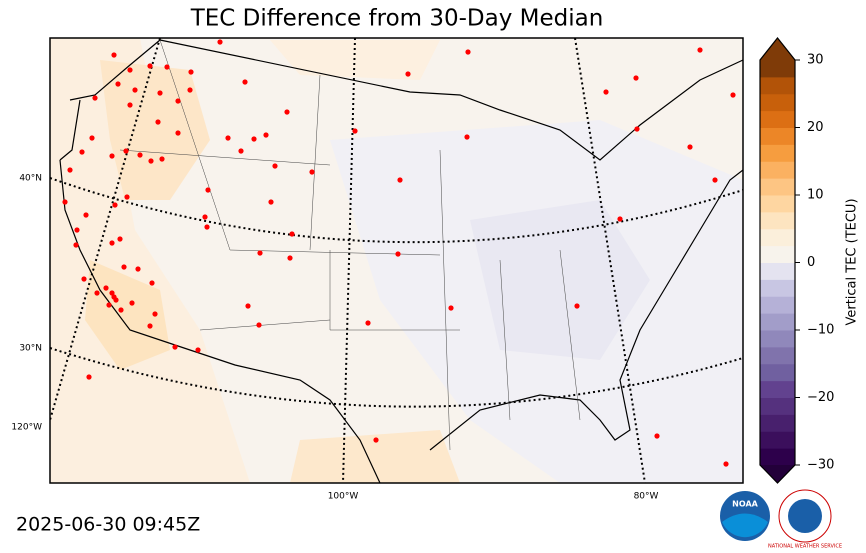 The width and height of the screenshot is (866, 553). I want to click on colorbar-tick-label: 20, so click(815, 127).